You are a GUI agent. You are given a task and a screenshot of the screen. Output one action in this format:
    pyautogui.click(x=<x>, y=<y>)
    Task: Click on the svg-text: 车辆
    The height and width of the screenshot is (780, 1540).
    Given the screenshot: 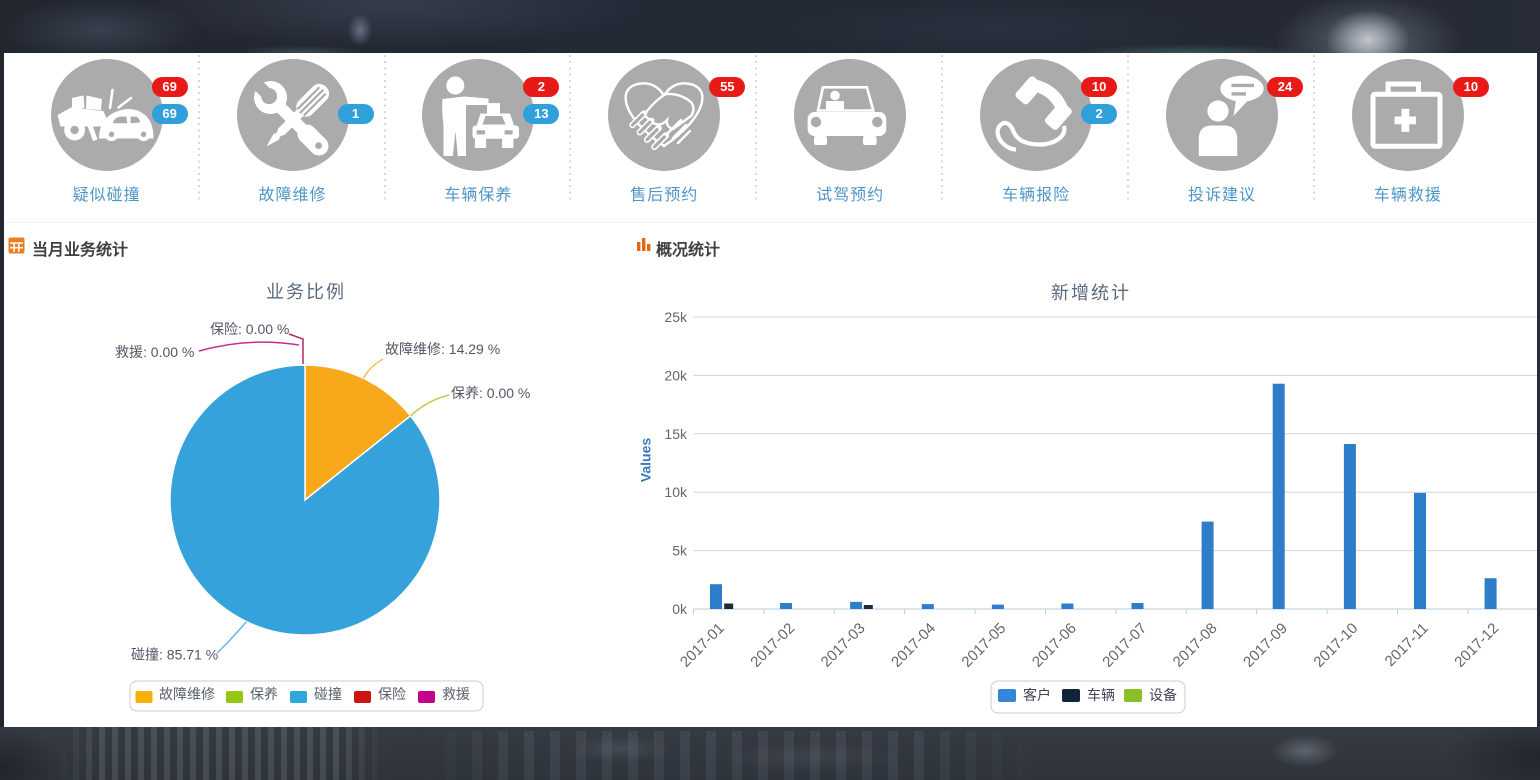 What is the action you would take?
    pyautogui.click(x=1101, y=695)
    